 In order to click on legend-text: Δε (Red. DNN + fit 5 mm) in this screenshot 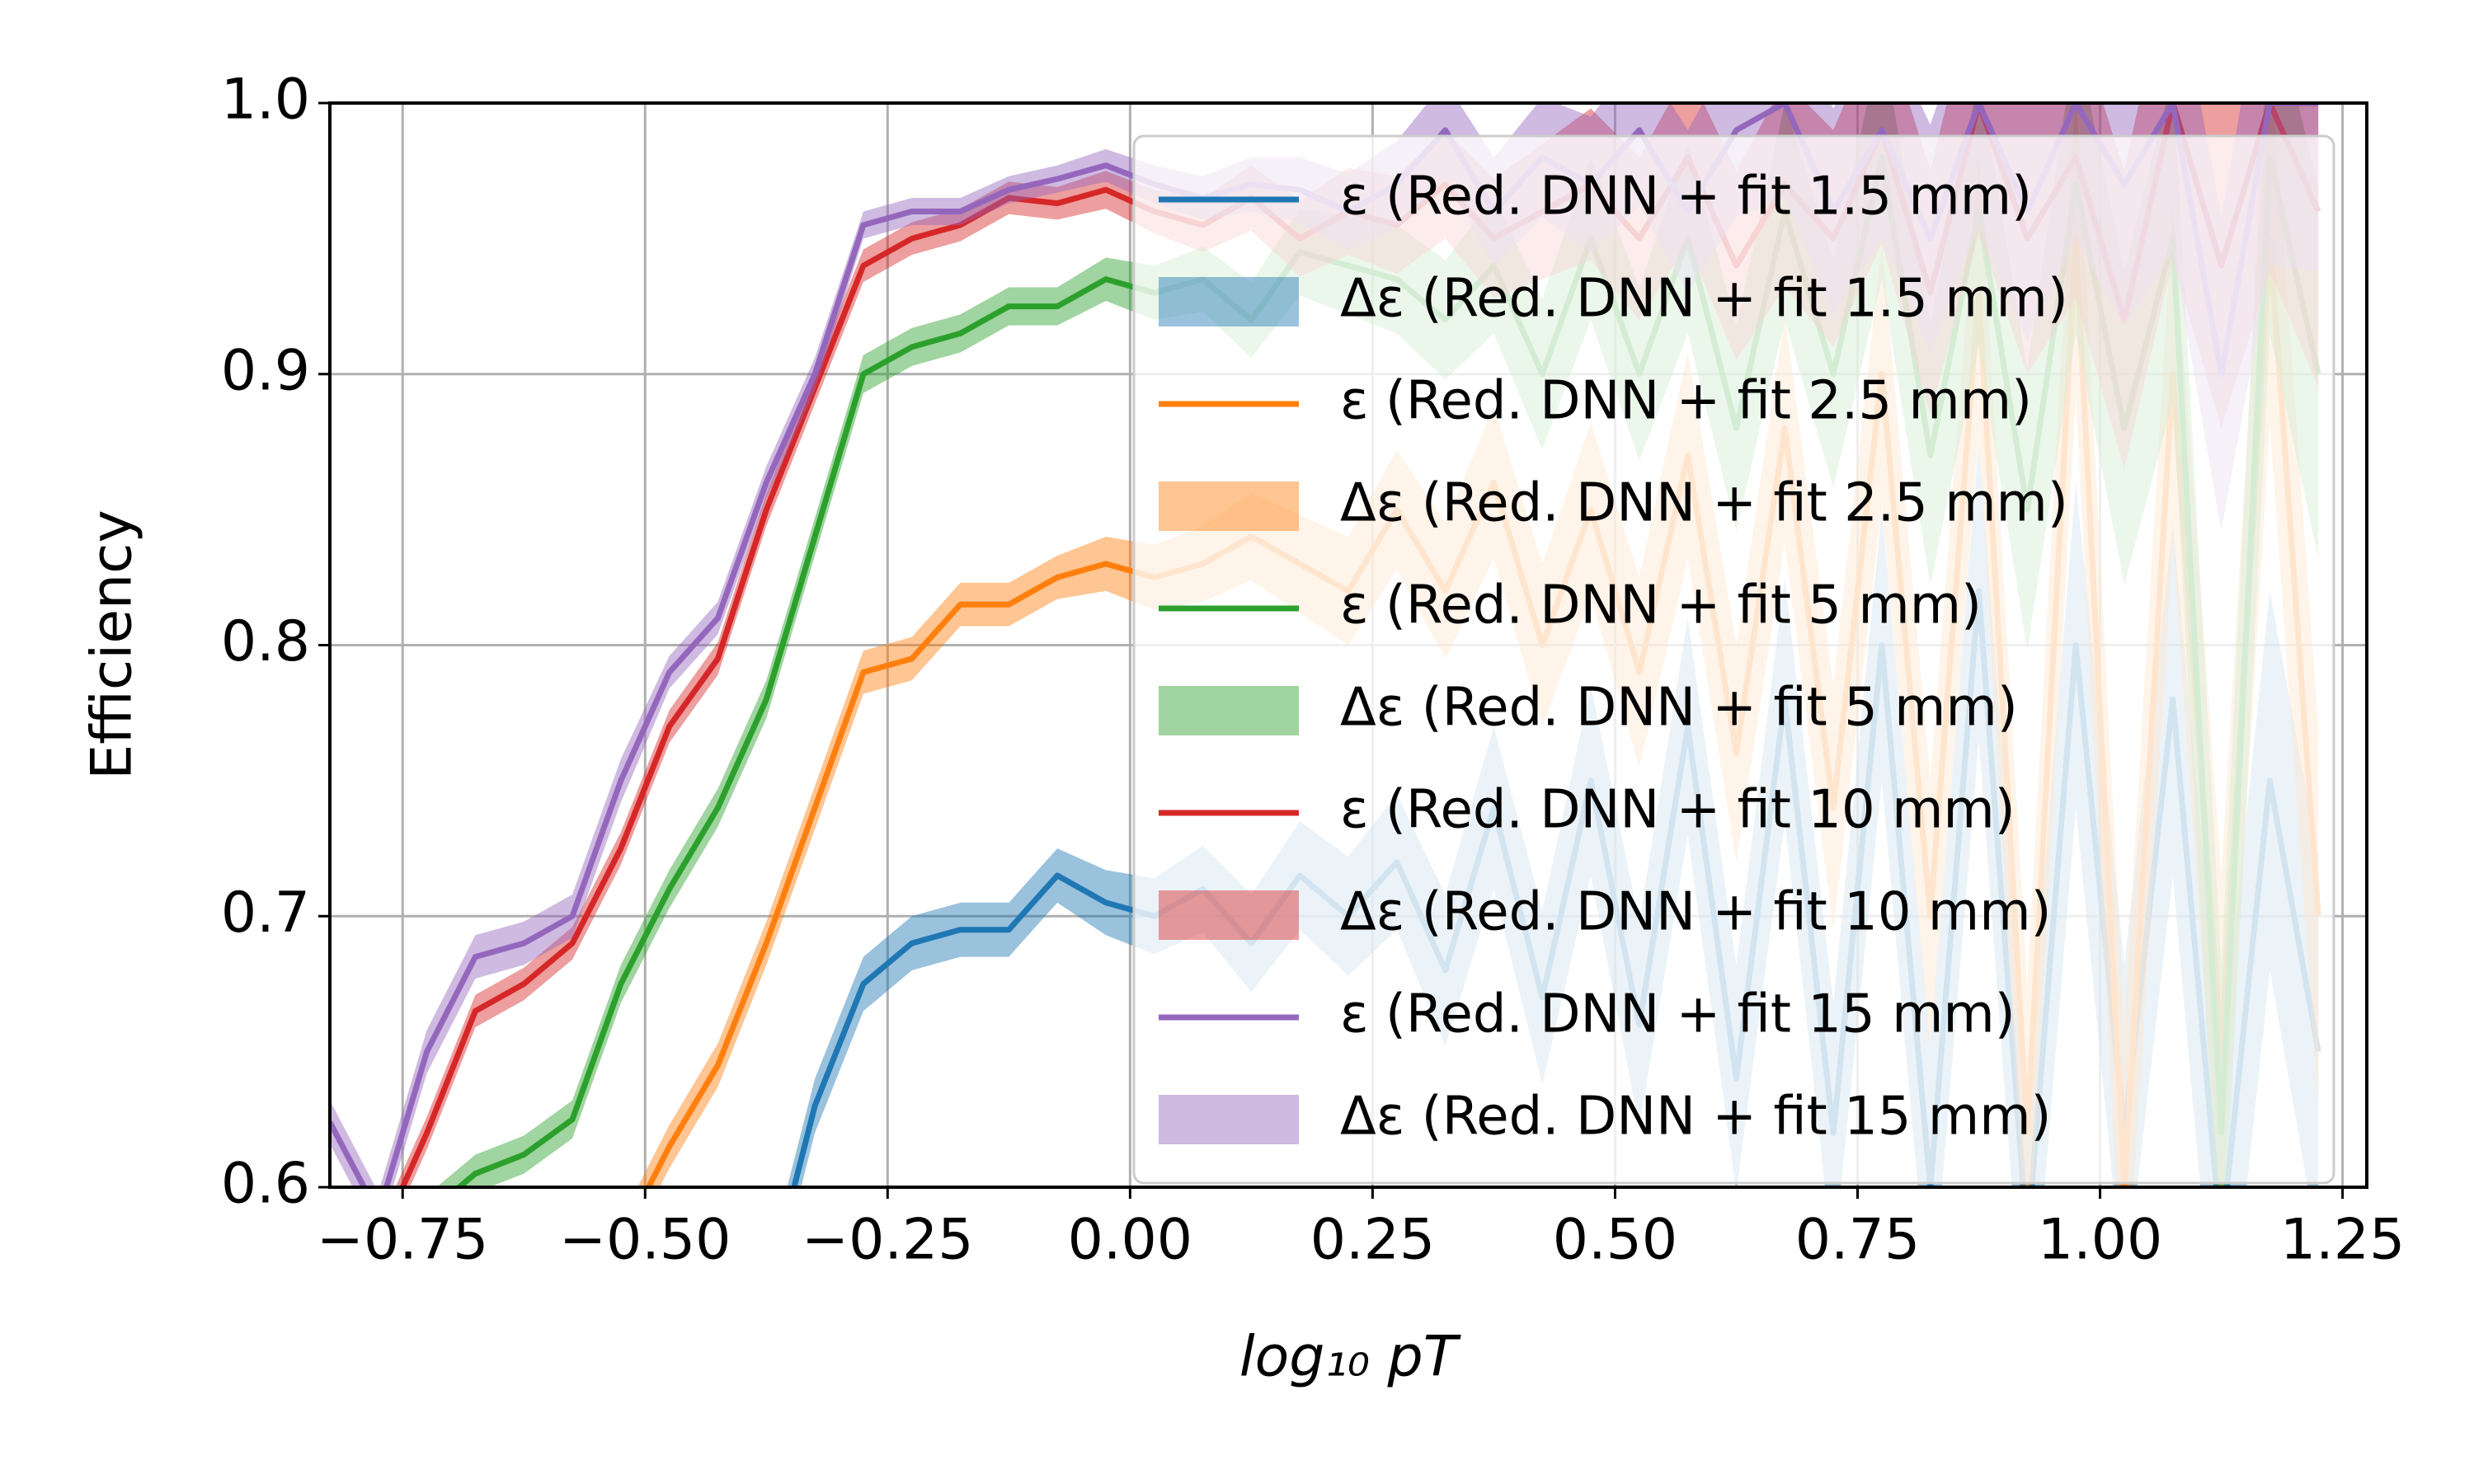, I will do `click(1679, 708)`.